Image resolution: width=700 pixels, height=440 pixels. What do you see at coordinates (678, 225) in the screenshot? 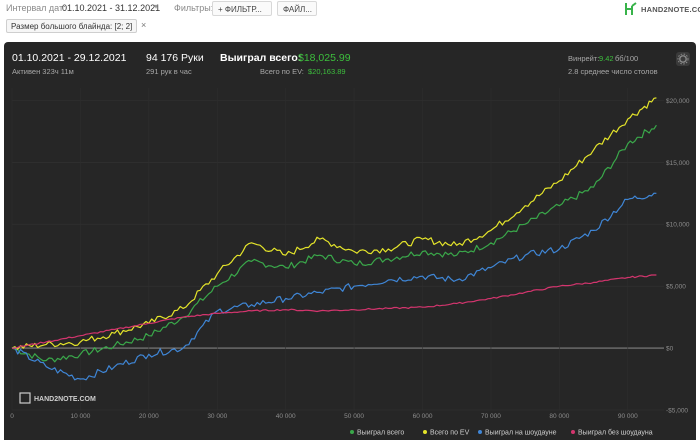
I see `y-tick-label: $10,000` at bounding box center [678, 225].